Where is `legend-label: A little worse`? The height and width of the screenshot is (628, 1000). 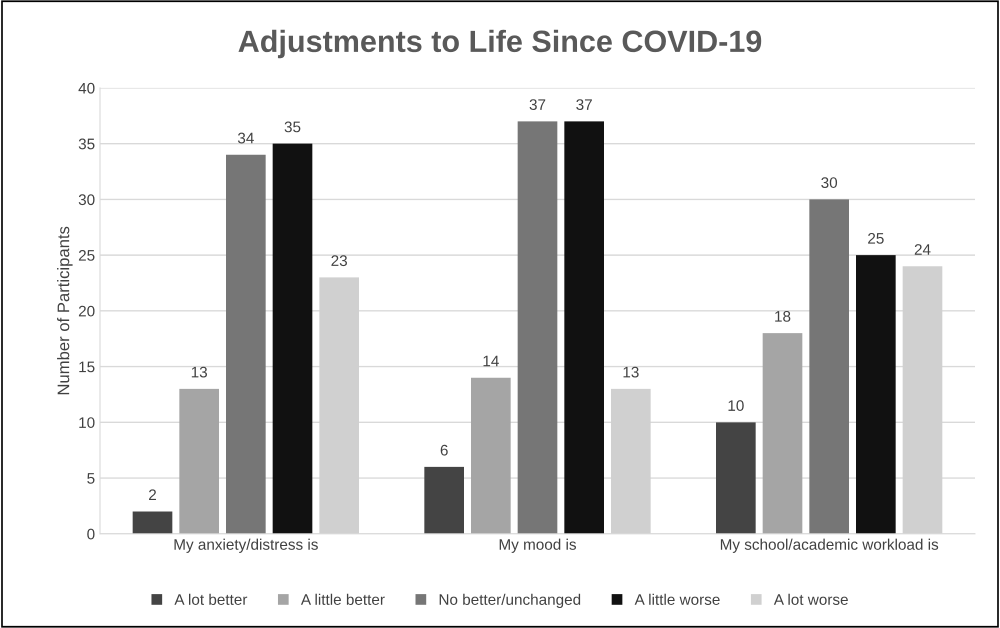
legend-label: A little worse is located at coordinates (677, 599).